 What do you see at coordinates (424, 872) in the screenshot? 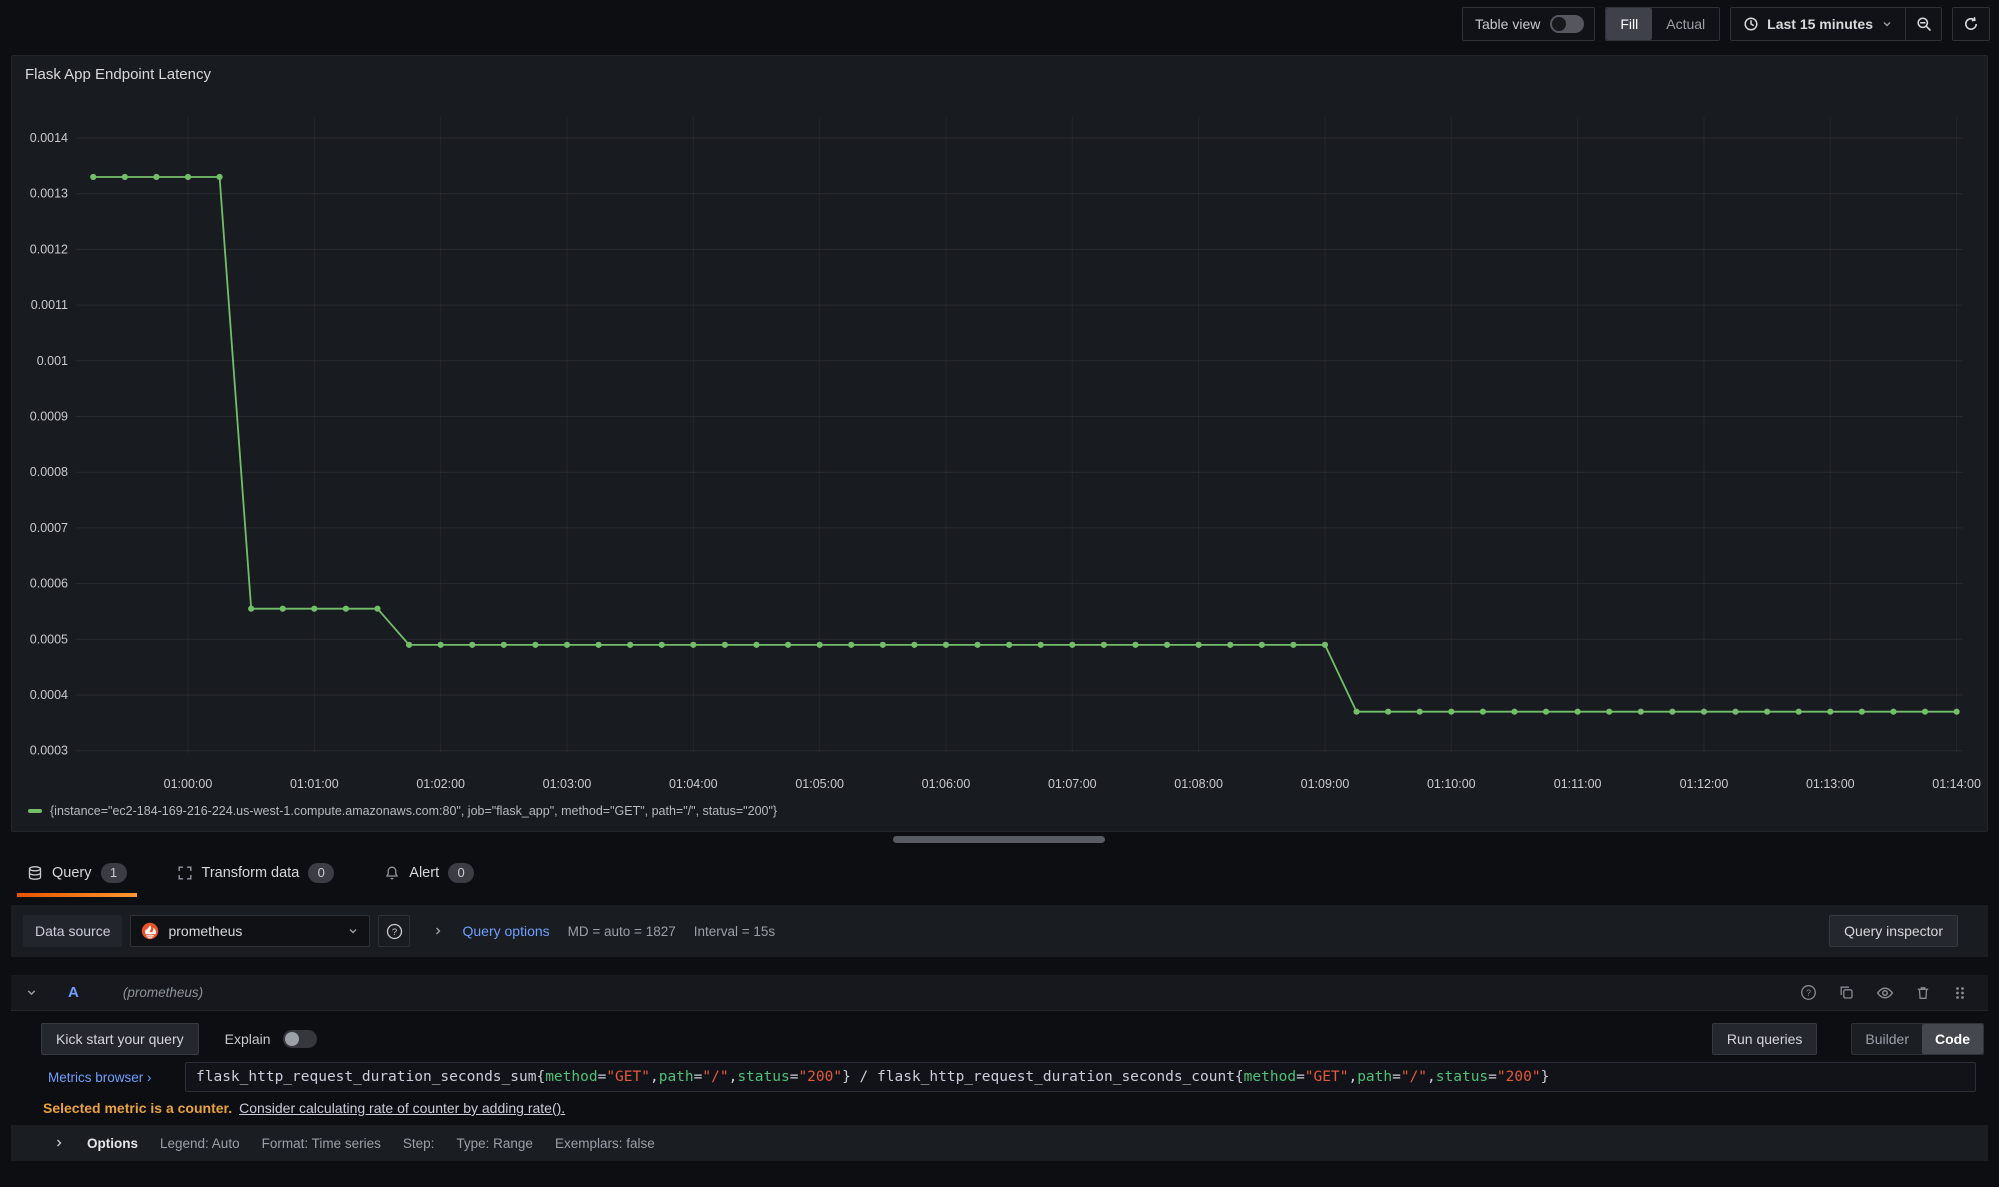
I see `tab-alert-label: Alert` at bounding box center [424, 872].